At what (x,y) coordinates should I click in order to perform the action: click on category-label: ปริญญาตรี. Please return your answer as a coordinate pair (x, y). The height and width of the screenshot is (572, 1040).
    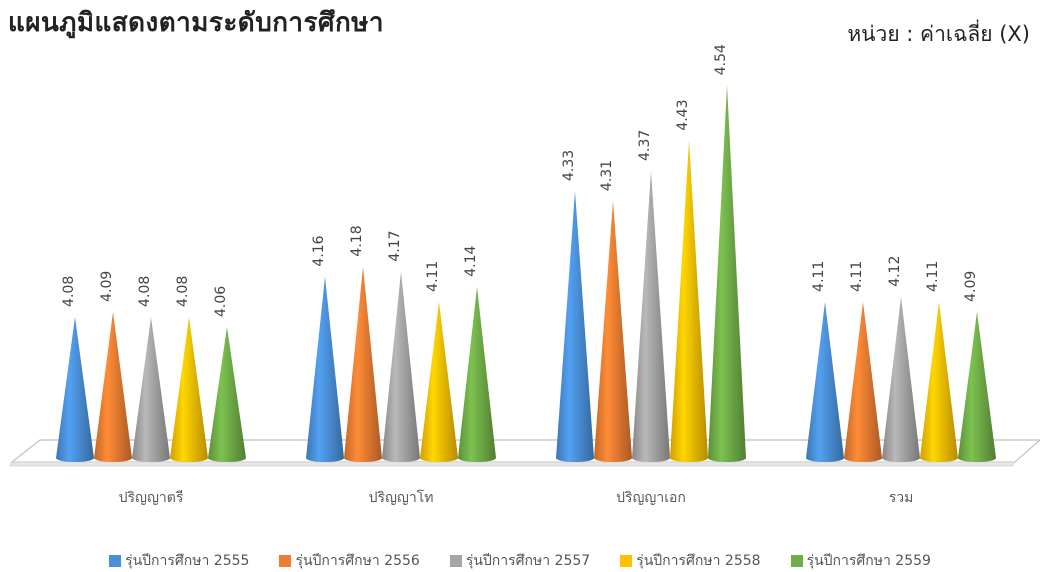
    Looking at the image, I should click on (151, 498).